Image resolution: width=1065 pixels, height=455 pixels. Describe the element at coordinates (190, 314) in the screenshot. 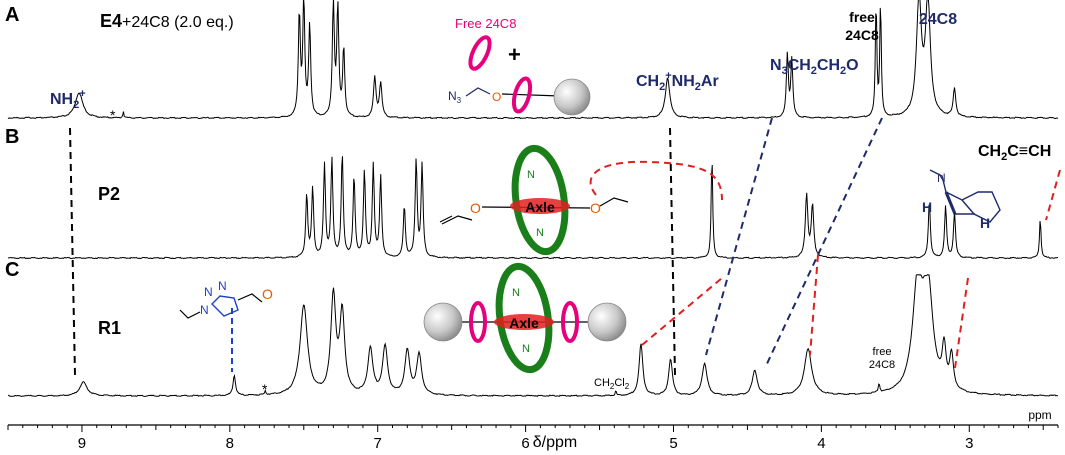

I see `triazole-ethyl` at that location.